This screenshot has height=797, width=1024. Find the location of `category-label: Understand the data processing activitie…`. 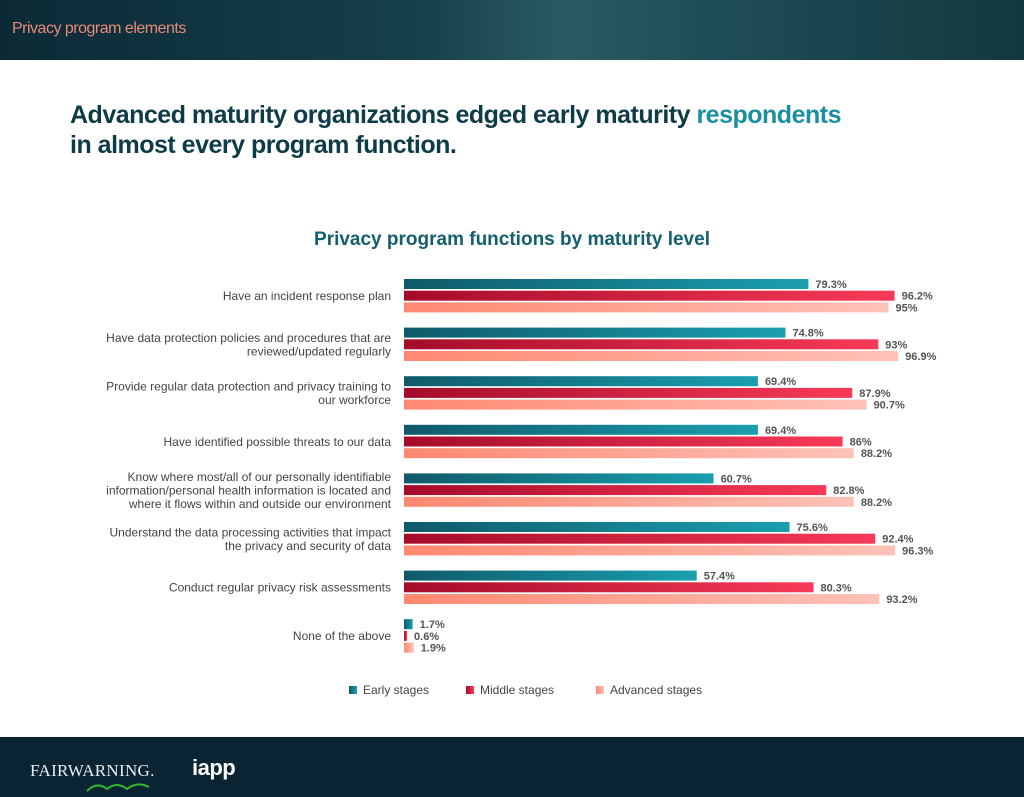

category-label: Understand the data processing activitie… is located at coordinates (251, 532).